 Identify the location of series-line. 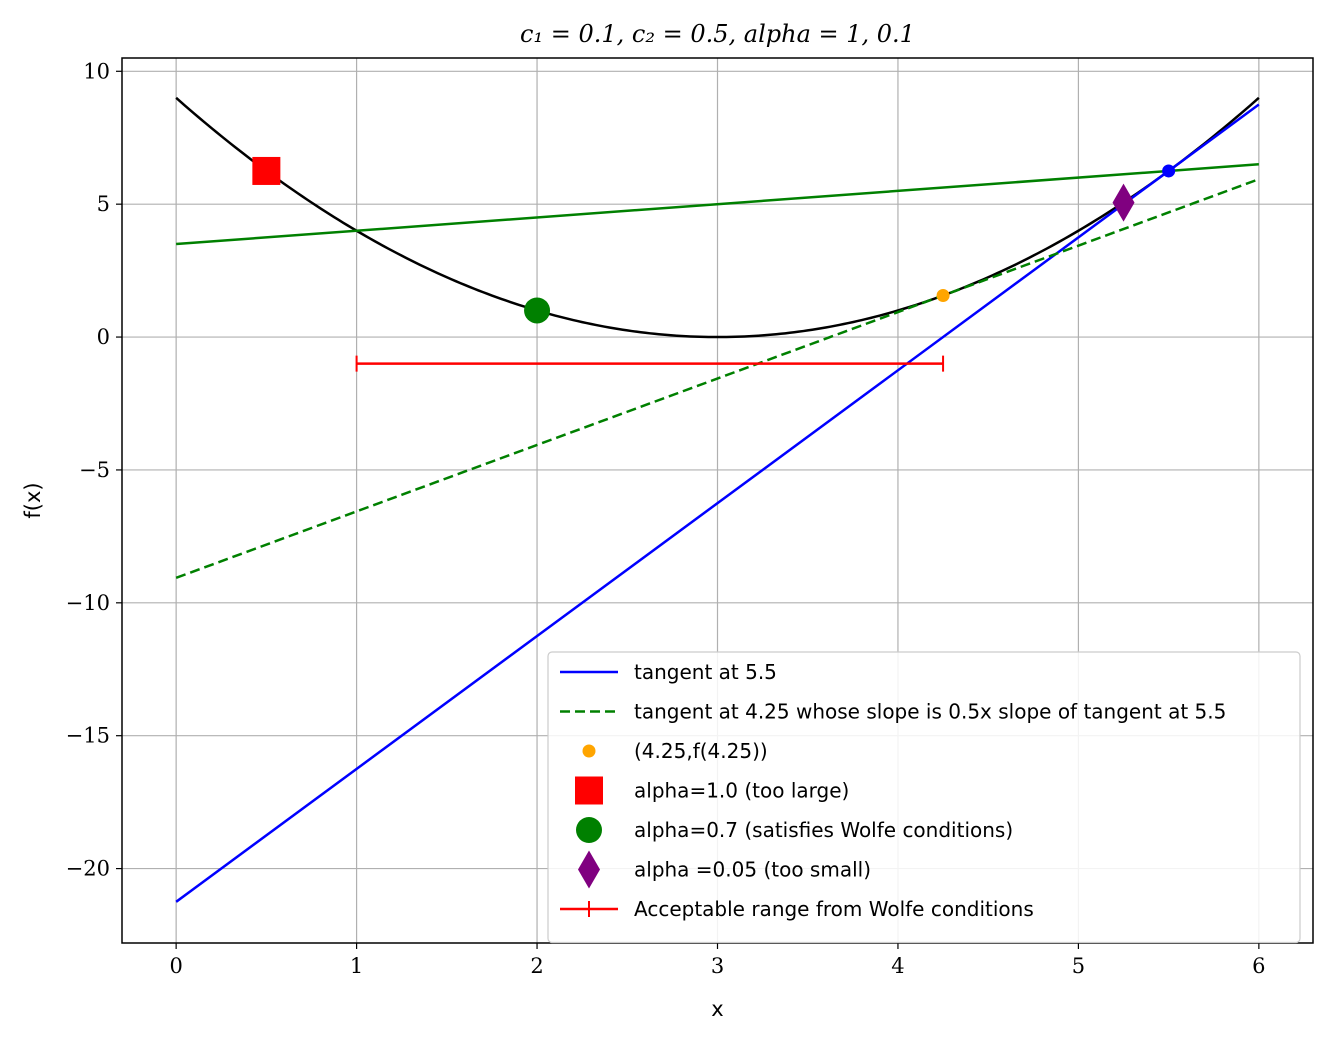
(717, 204).